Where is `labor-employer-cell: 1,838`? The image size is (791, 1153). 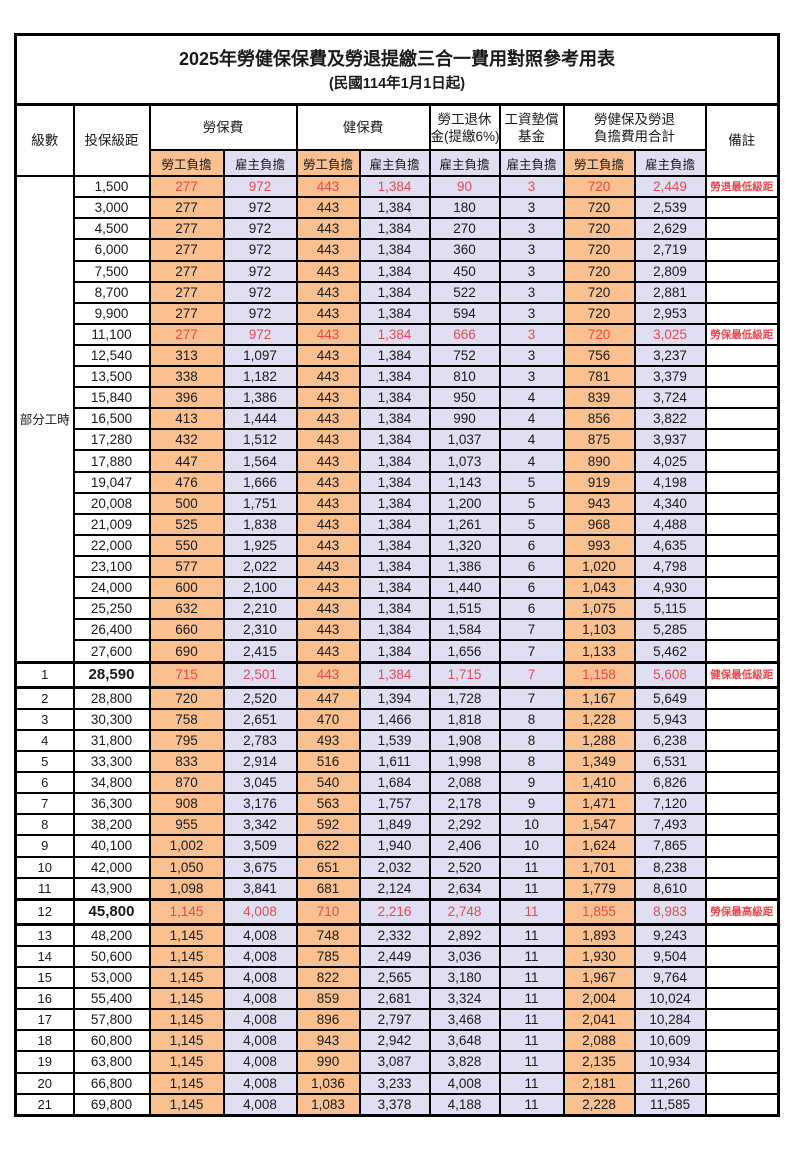 labor-employer-cell: 1,838 is located at coordinates (260, 524).